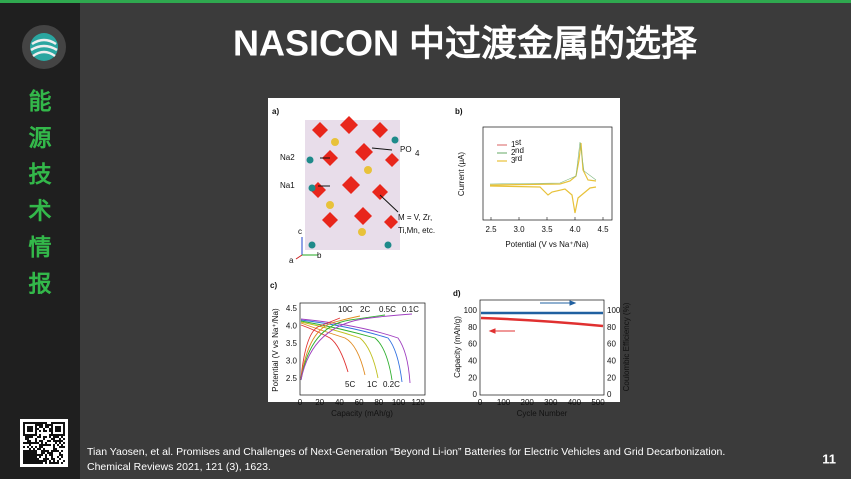 This screenshot has width=851, height=479. I want to click on legend-label: 1, so click(513, 144).